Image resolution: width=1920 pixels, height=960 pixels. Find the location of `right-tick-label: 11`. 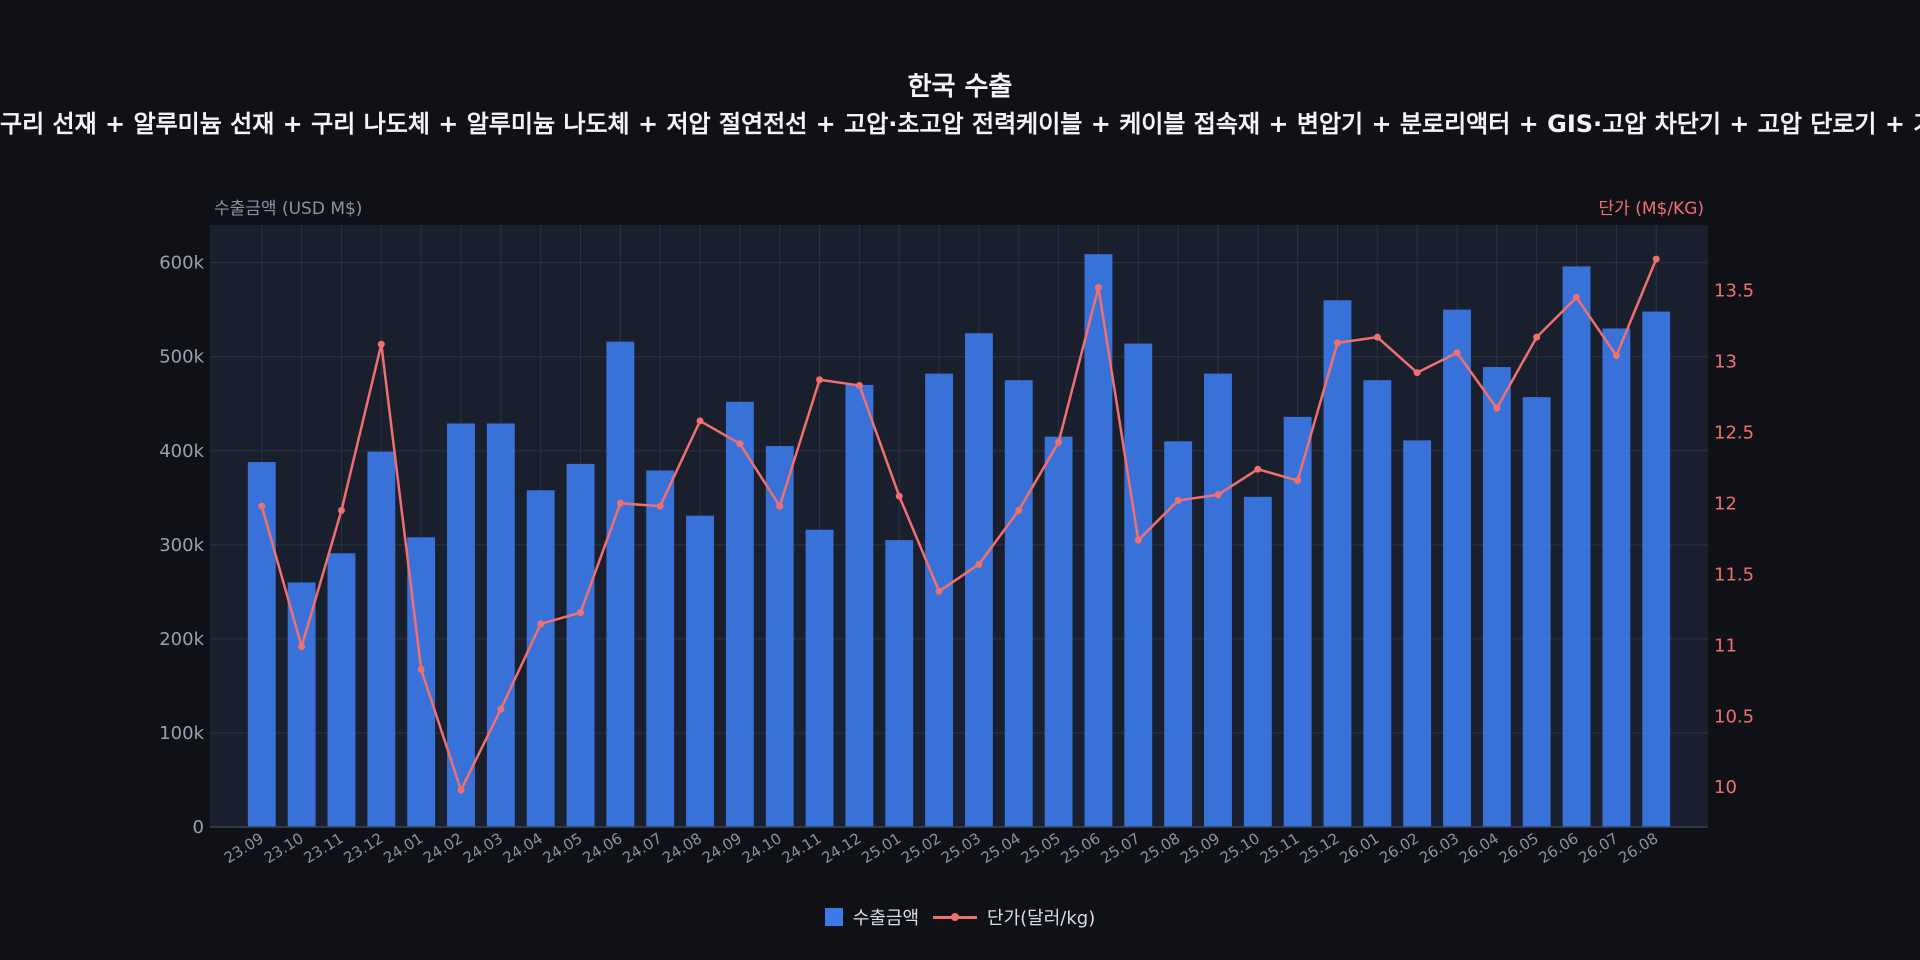

right-tick-label: 11 is located at coordinates (1725, 645).